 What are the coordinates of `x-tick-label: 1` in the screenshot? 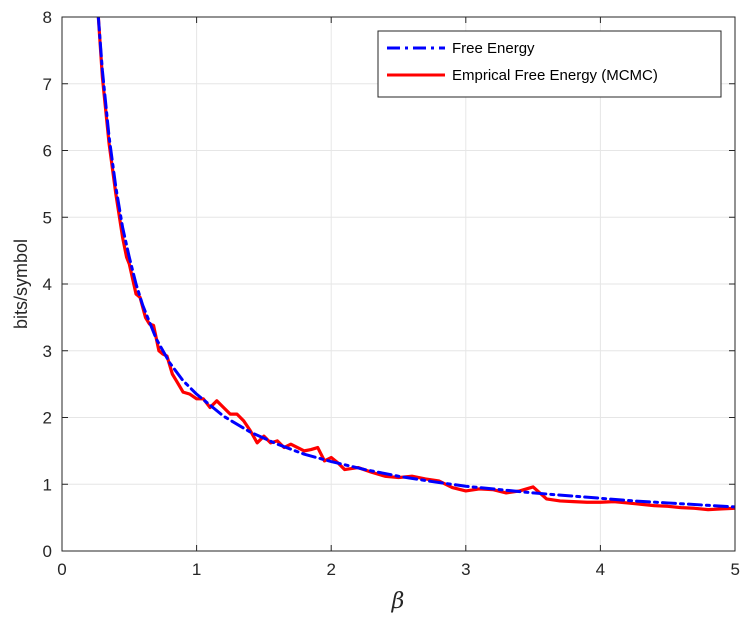 It's located at (196, 569).